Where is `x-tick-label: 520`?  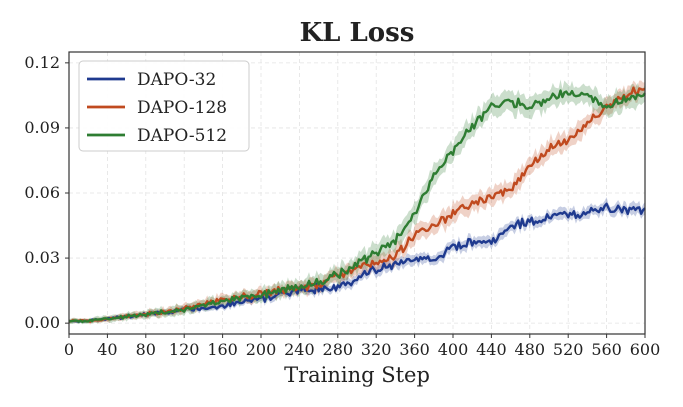 x-tick-label: 520 is located at coordinates (568, 349).